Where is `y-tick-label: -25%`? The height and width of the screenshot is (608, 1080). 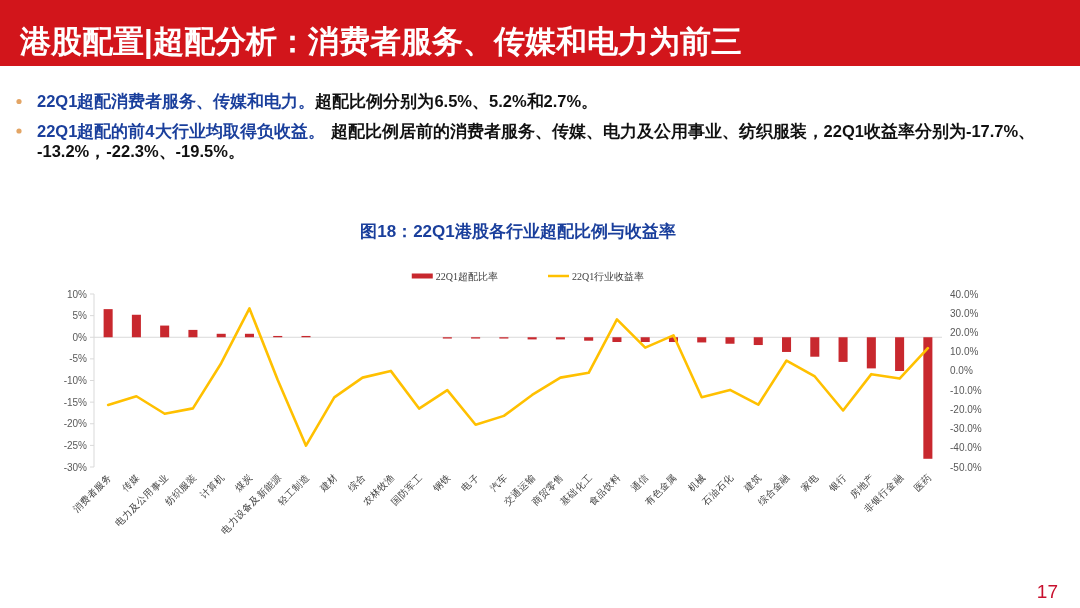
y-tick-label: -25% is located at coordinates (75, 445).